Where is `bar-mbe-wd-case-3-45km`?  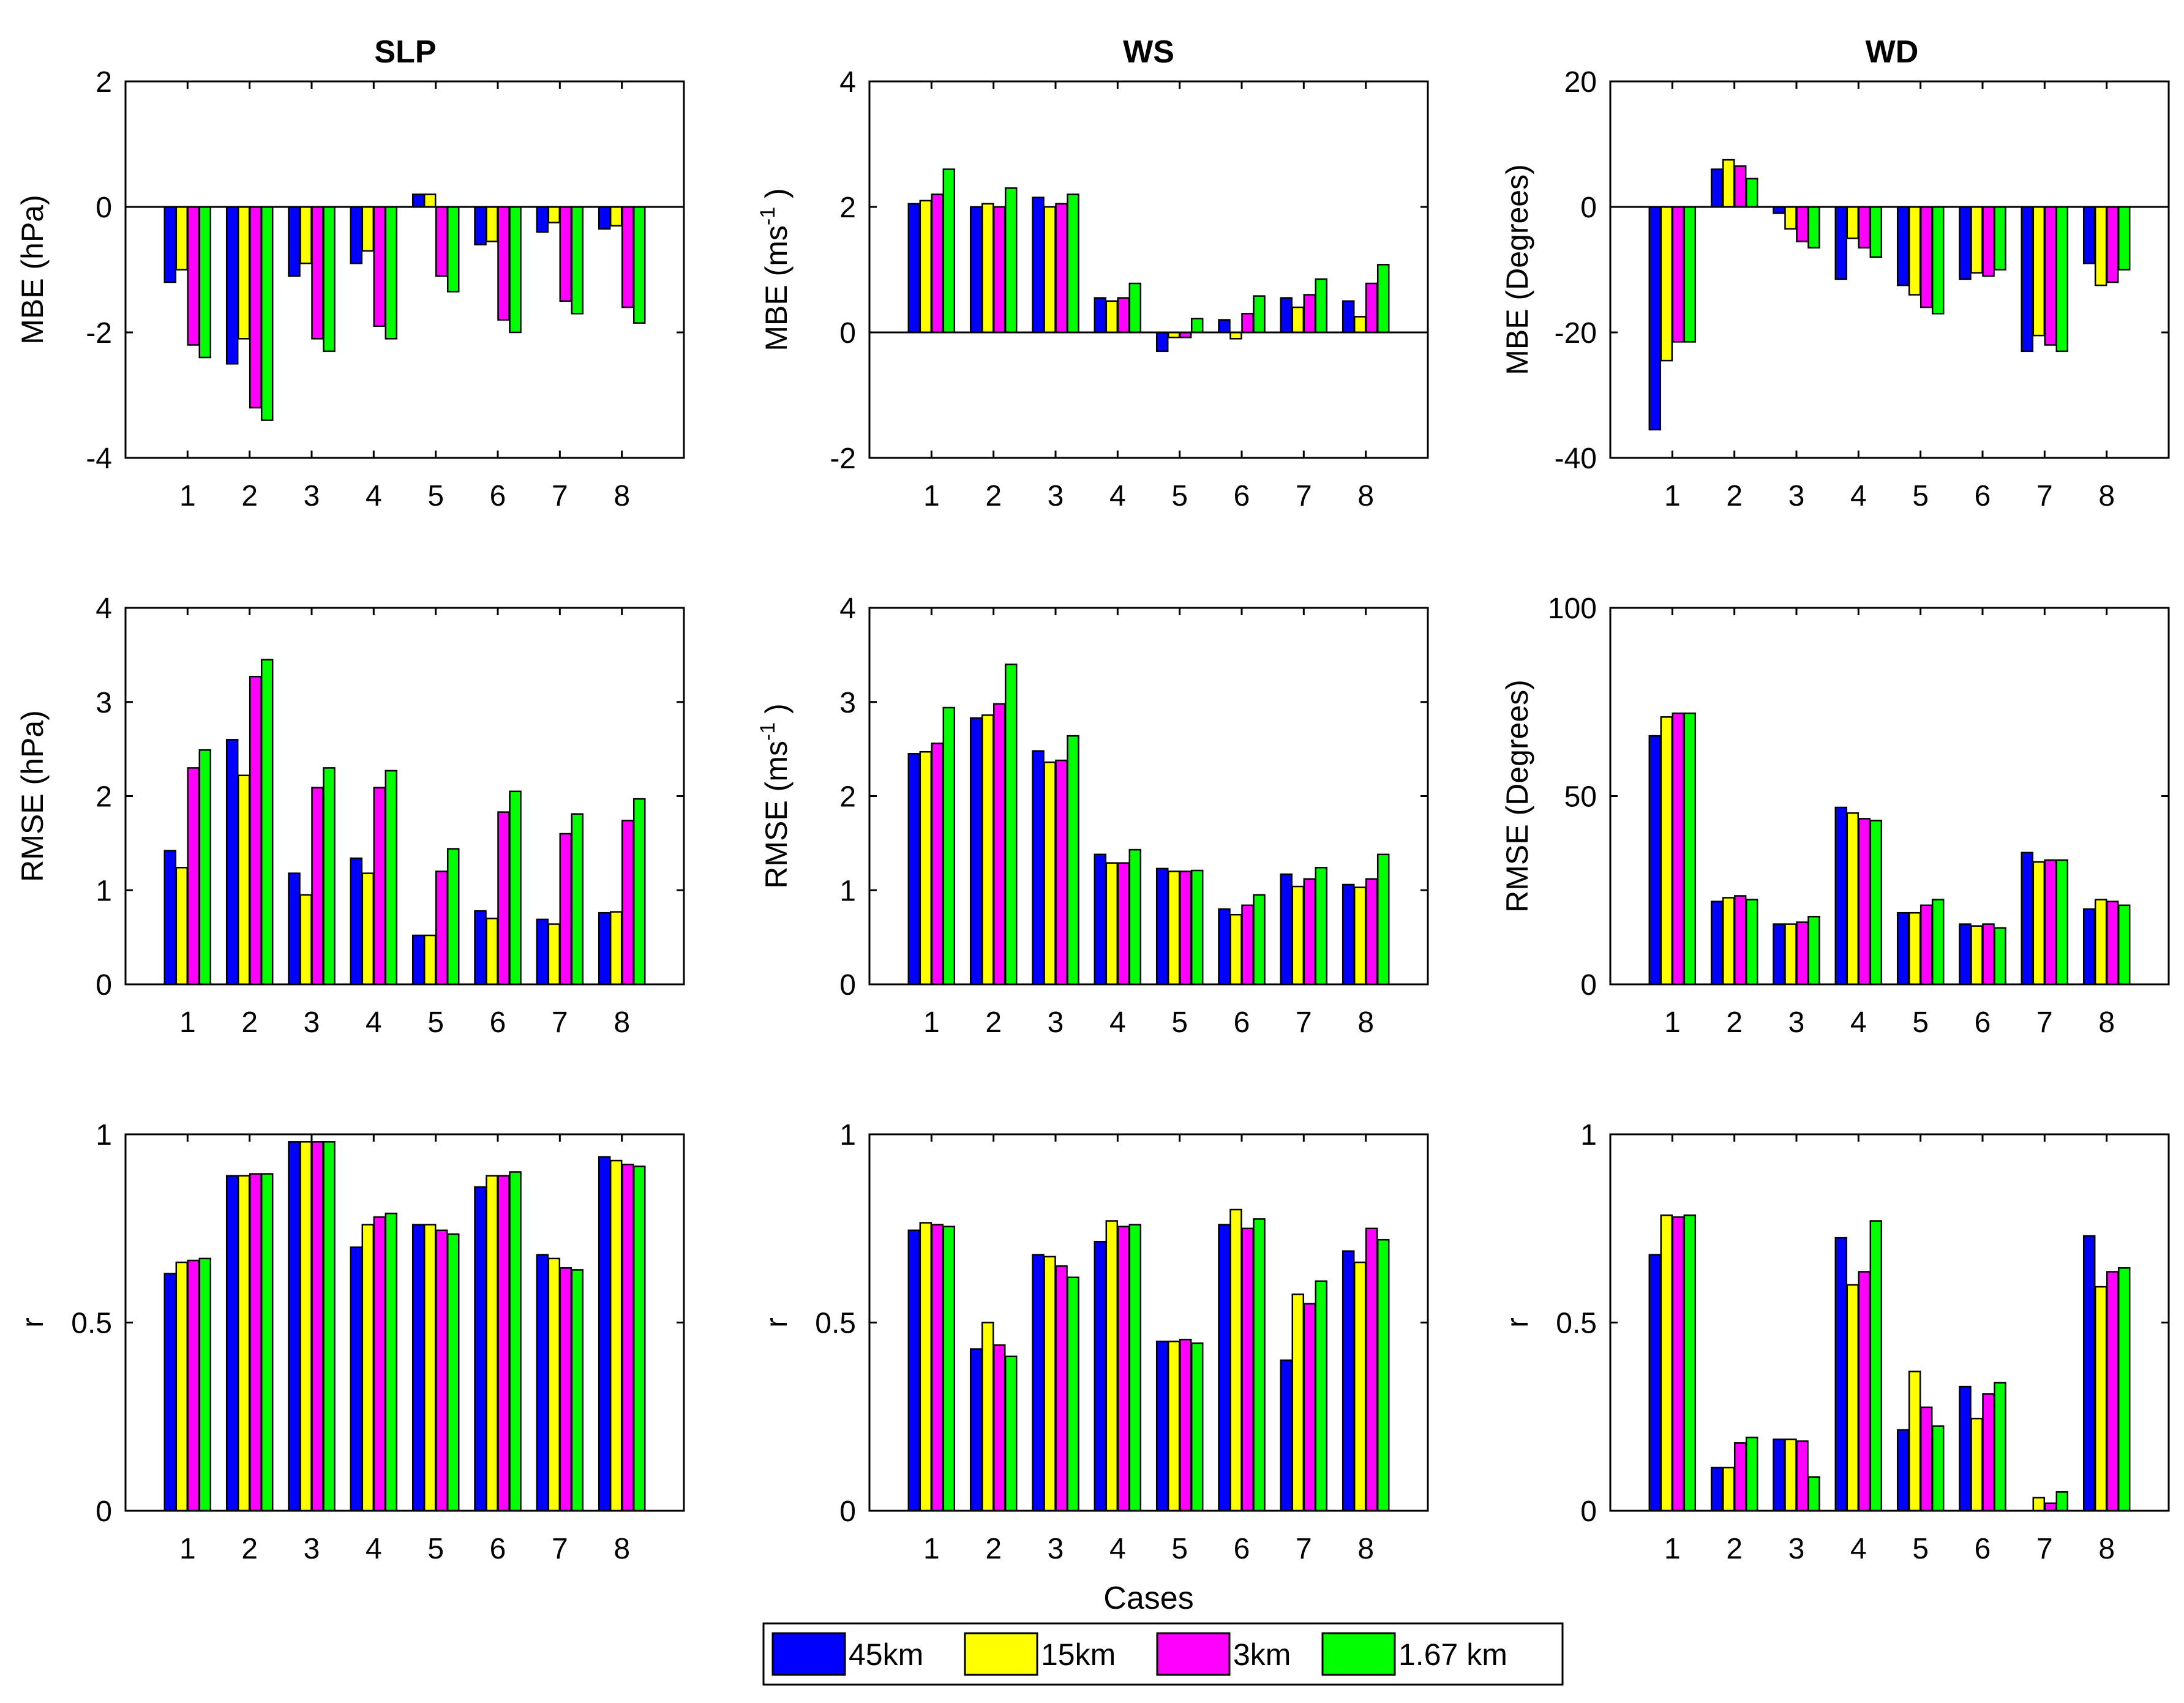 bar-mbe-wd-case-3-45km is located at coordinates (1779, 210).